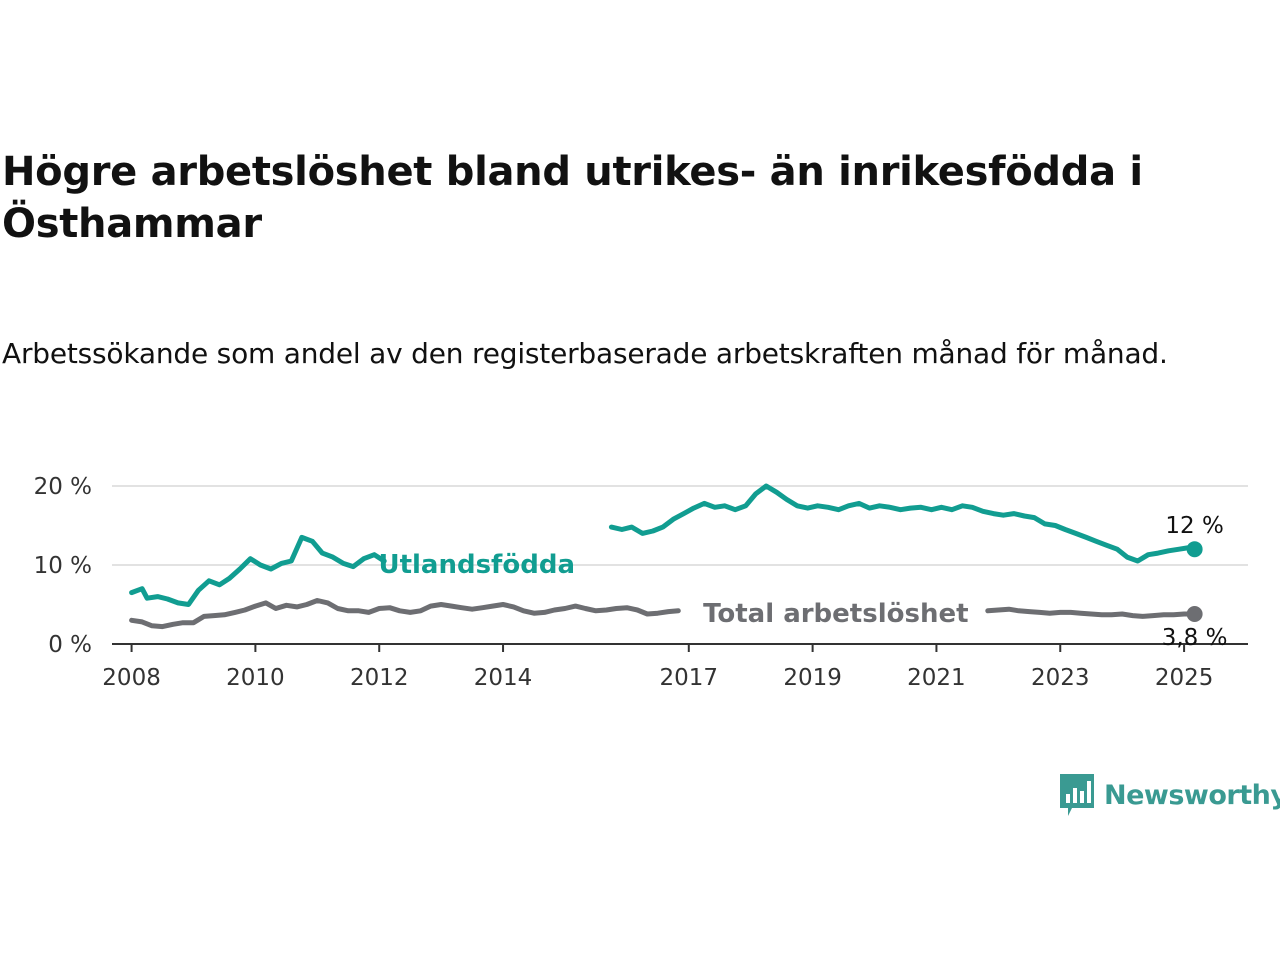 The height and width of the screenshot is (960, 1280). What do you see at coordinates (476, 565) in the screenshot?
I see `series-name-label: Utlandsfödda` at bounding box center [476, 565].